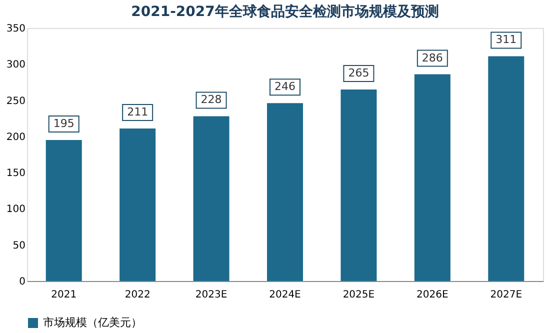  What do you see at coordinates (358, 295) in the screenshot?
I see `x-tick-label: 2025E` at bounding box center [358, 295].